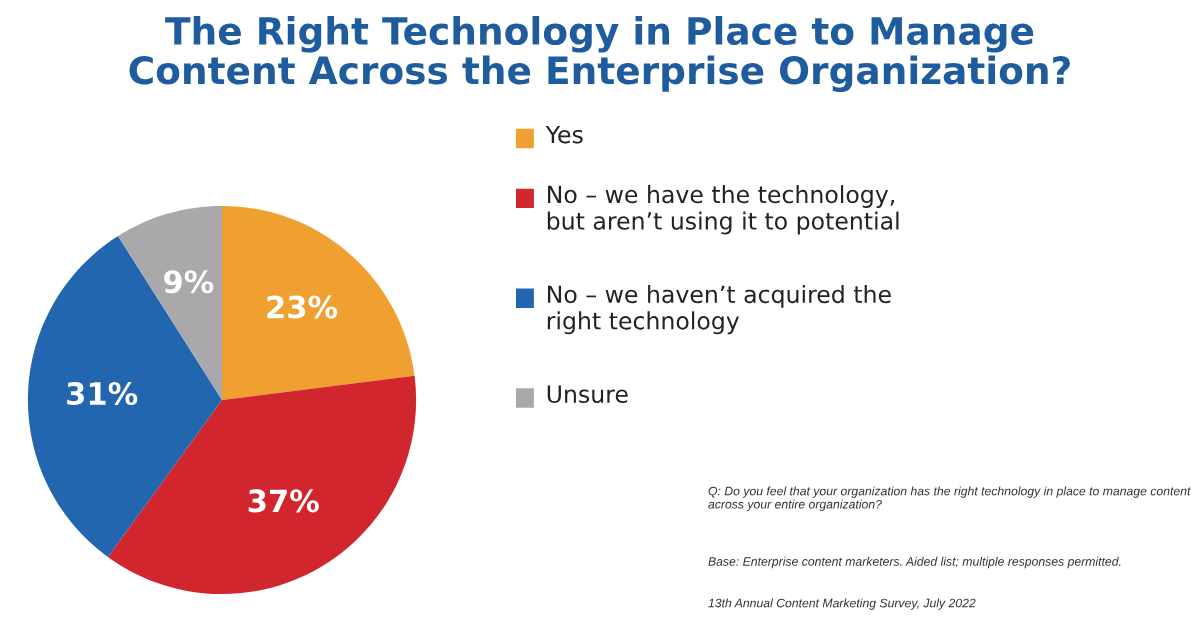 This screenshot has height=640, width=1200. I want to click on data-label: 31%, so click(102, 393).